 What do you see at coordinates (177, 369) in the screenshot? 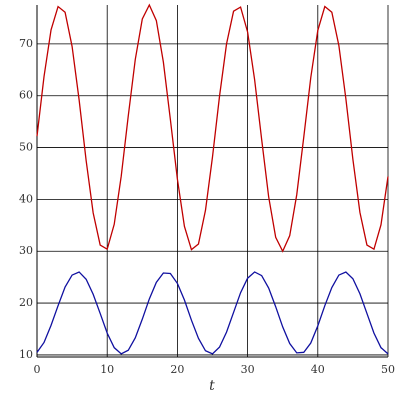
I see `x-tick-label: 20` at bounding box center [177, 369].